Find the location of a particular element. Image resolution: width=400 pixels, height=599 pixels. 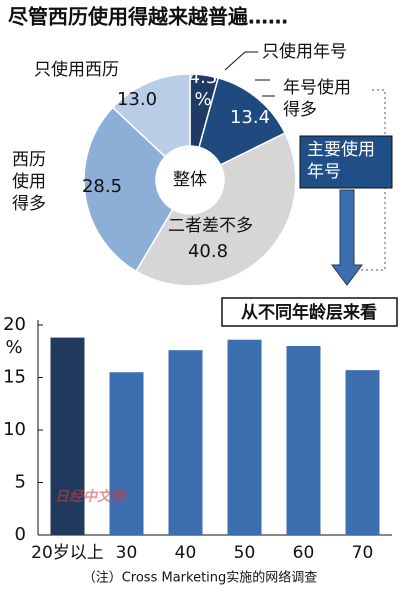

annotation-box is located at coordinates (346, 162).